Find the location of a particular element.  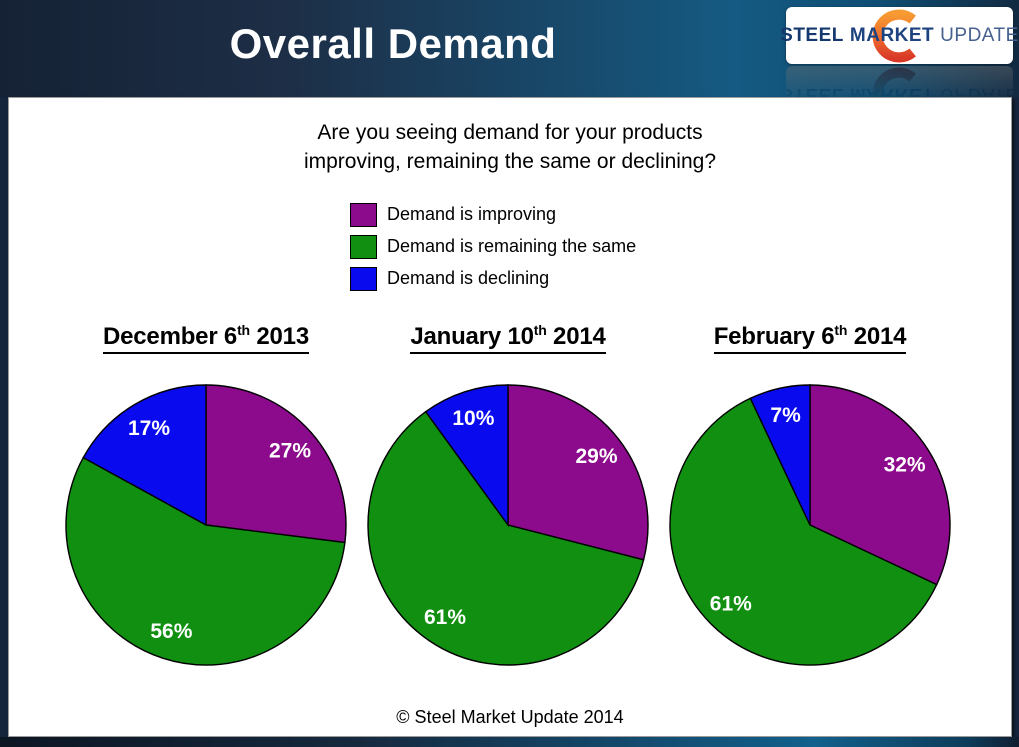

legend-swatch-improving is located at coordinates (363, 214).